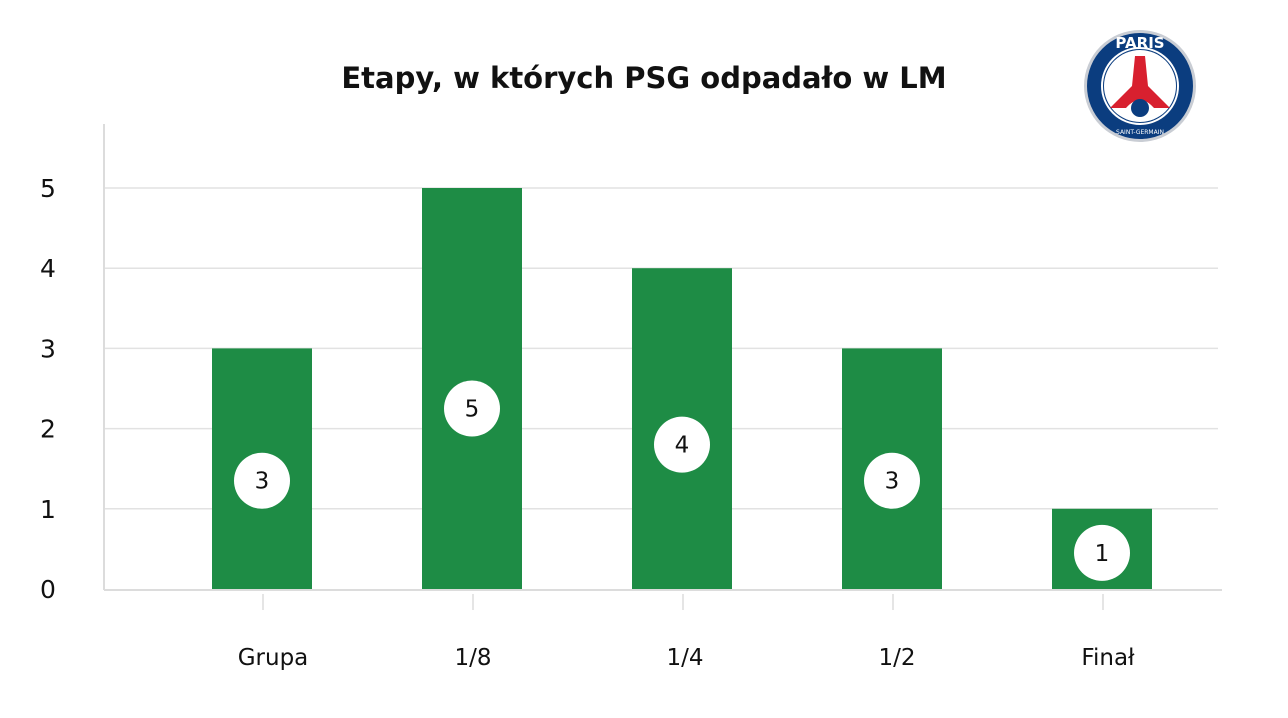  Describe the element at coordinates (48, 268) in the screenshot. I see `y-tick-label: 4` at that location.